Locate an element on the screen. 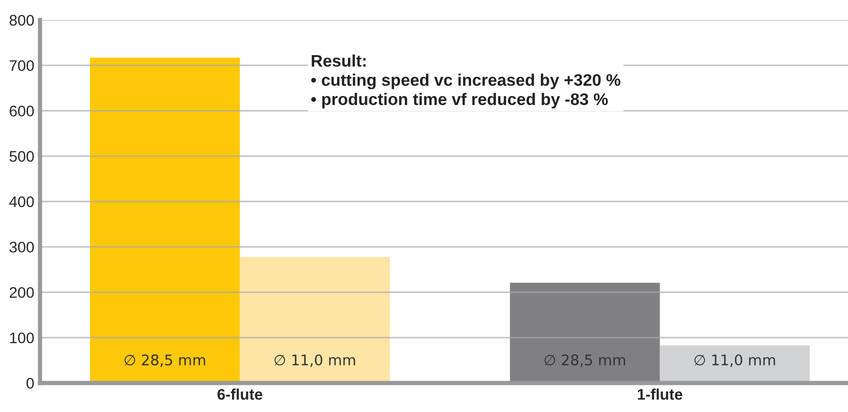 The width and height of the screenshot is (848, 412). annotation: Result: • cutting speed vc increased by +320 % • production time vf reduced by -83 % is located at coordinates (465, 81).